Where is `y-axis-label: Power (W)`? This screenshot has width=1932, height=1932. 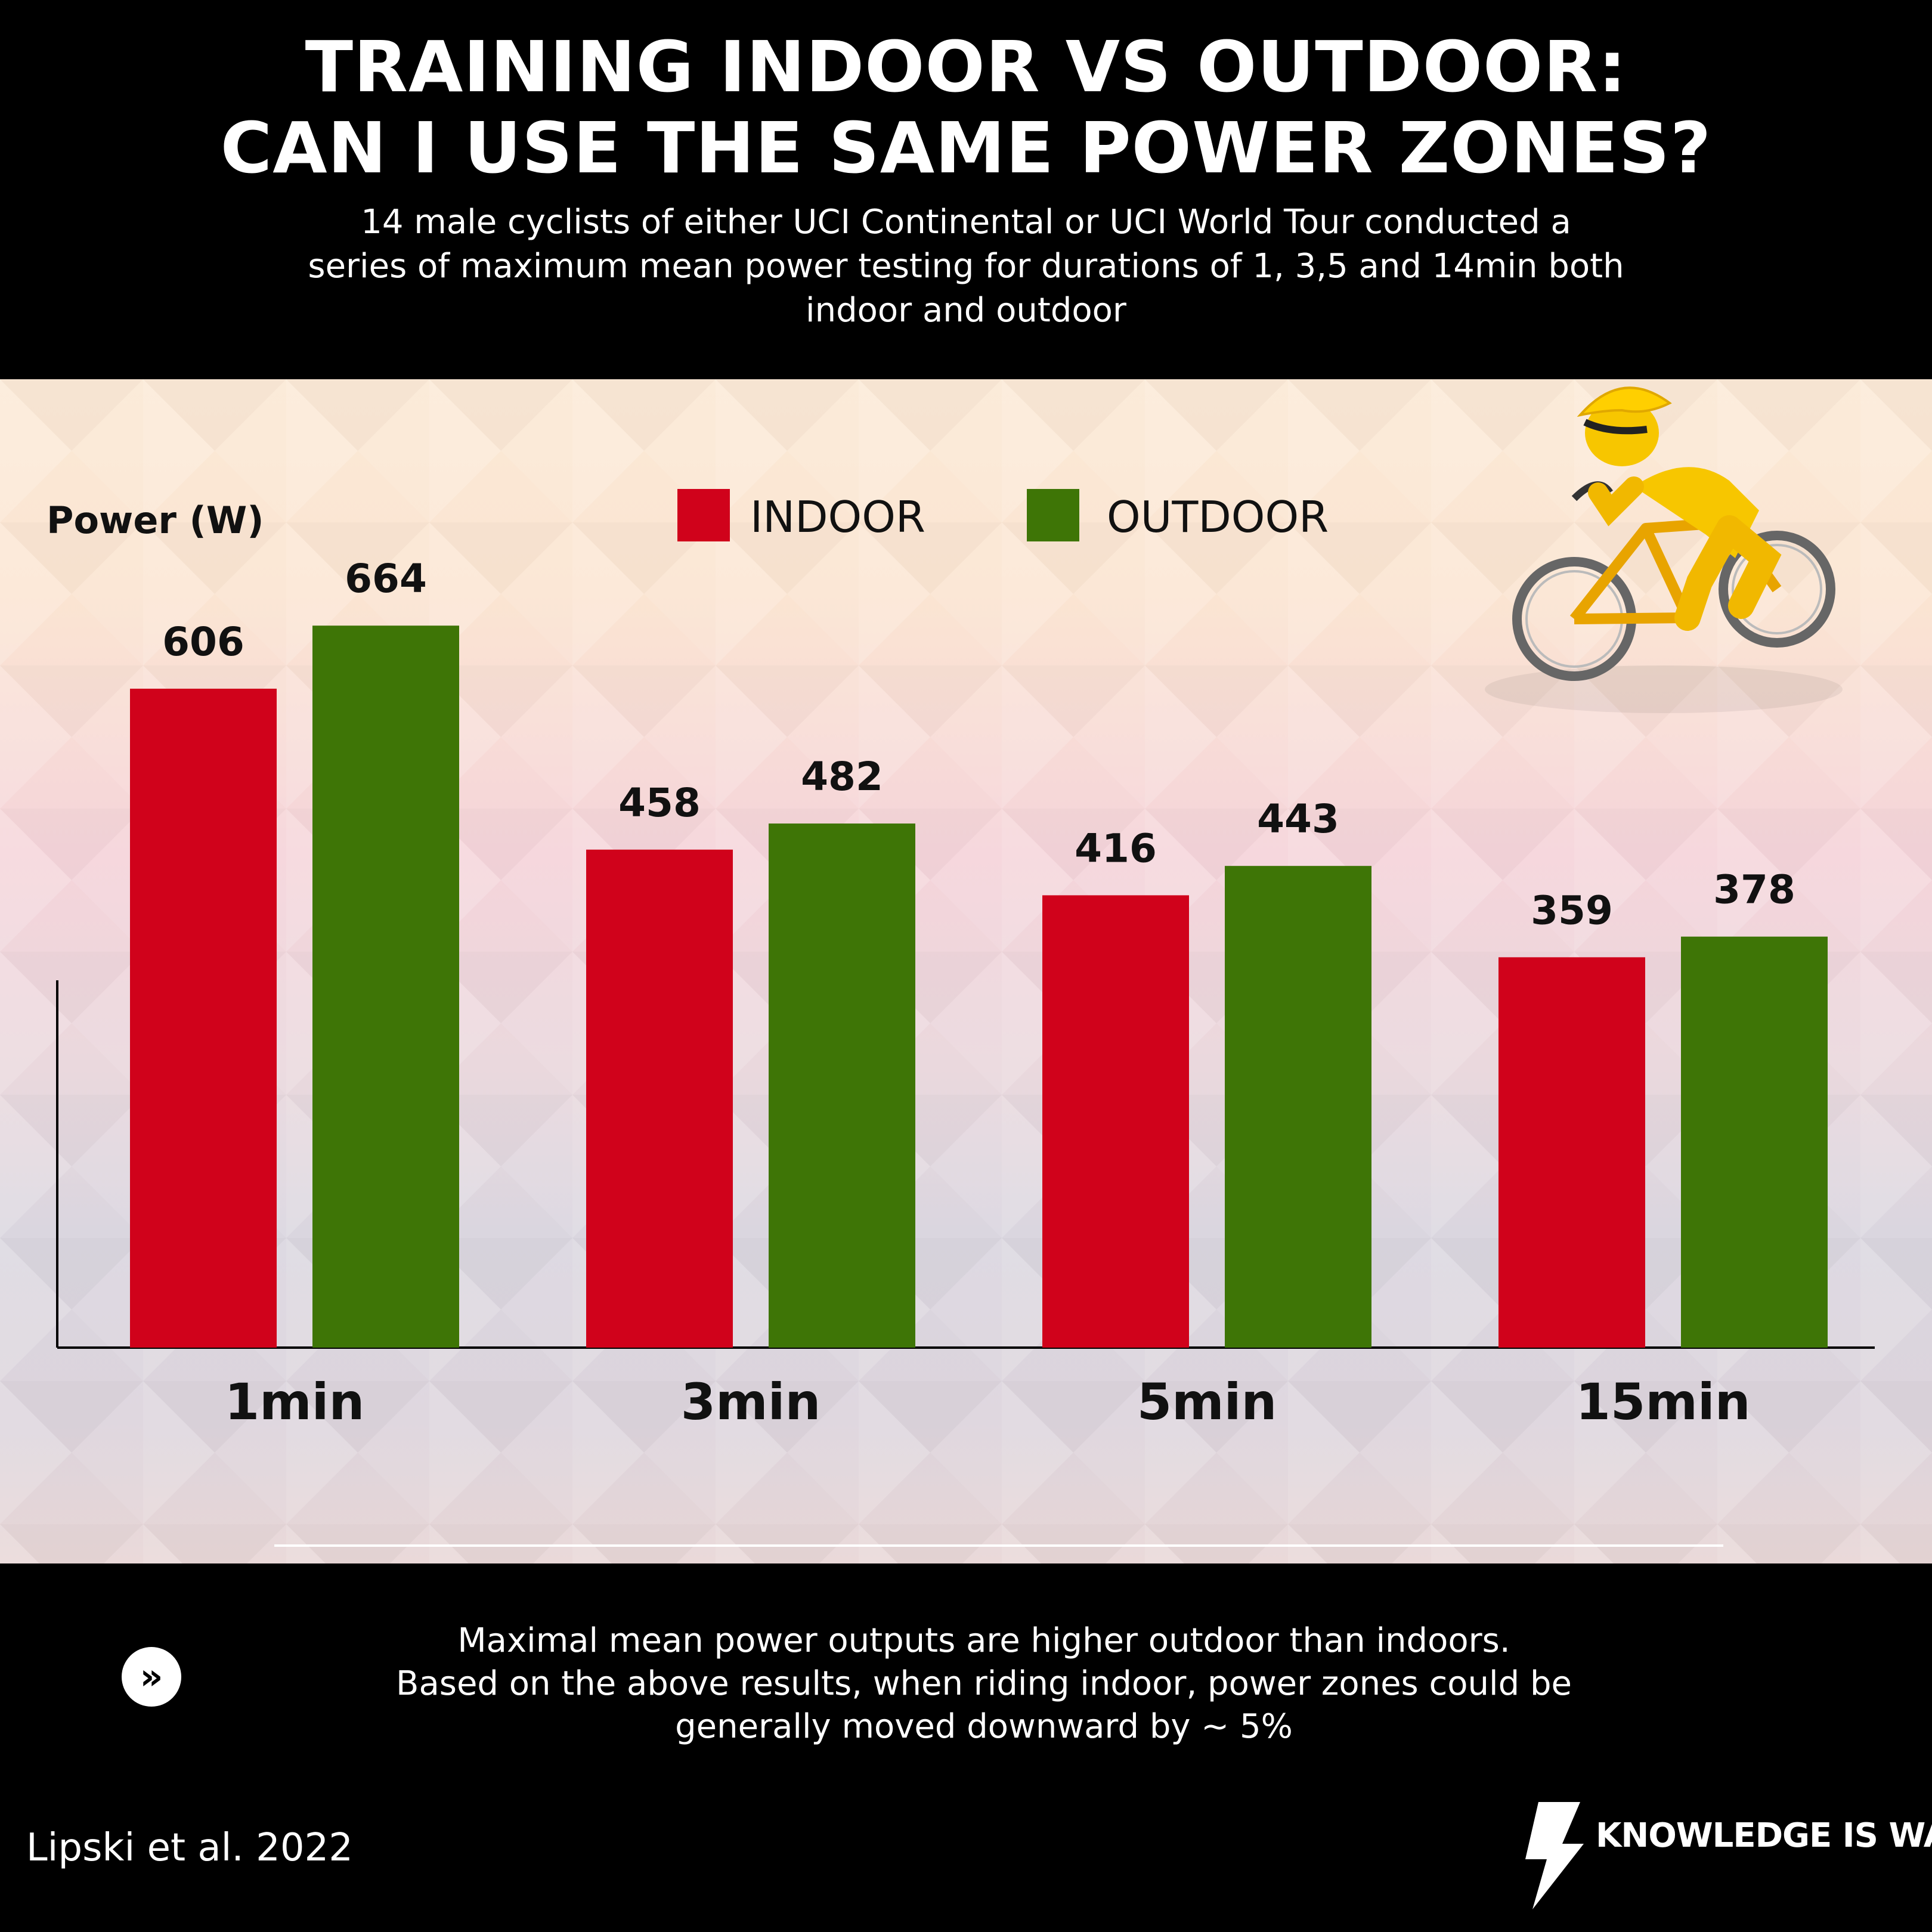 y-axis-label: Power (W) is located at coordinates (155, 521).